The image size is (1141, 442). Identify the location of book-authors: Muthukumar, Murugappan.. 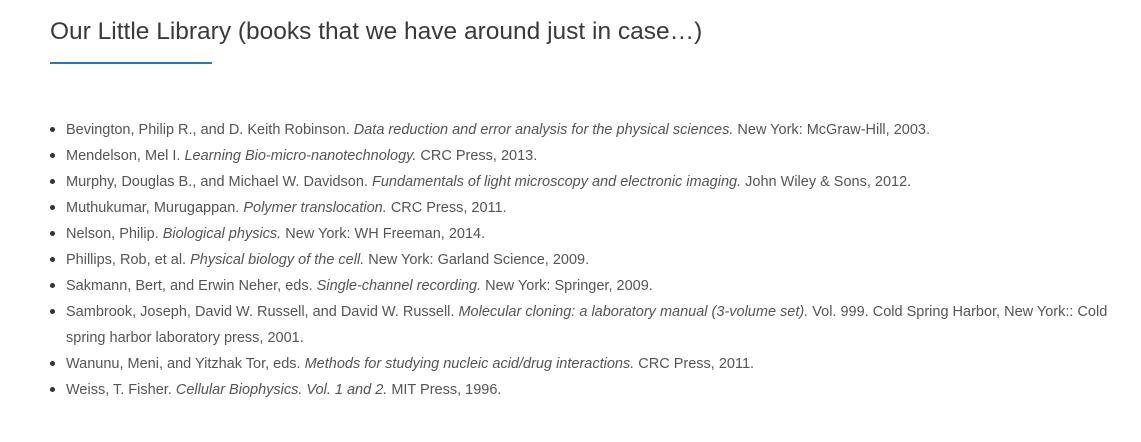
(153, 208).